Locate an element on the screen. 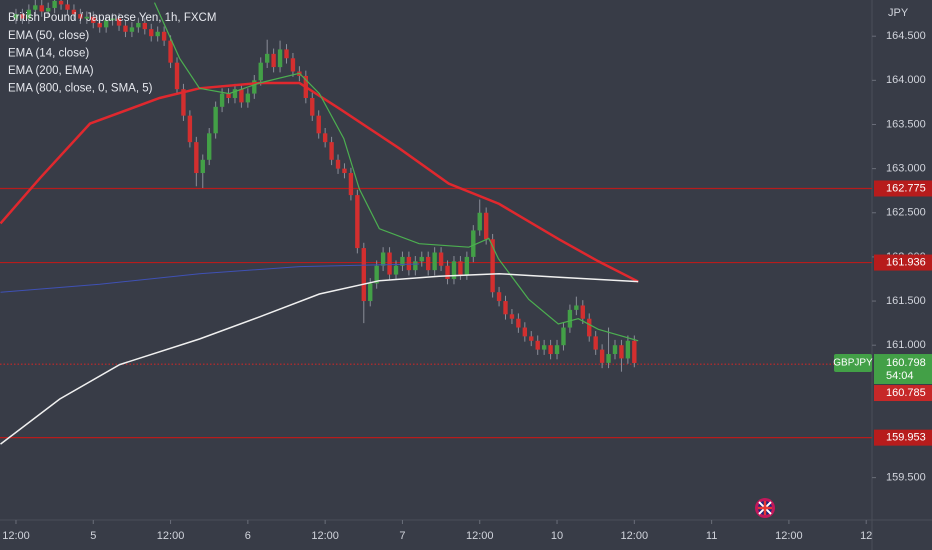  x-tick-label: 10 is located at coordinates (557, 536).